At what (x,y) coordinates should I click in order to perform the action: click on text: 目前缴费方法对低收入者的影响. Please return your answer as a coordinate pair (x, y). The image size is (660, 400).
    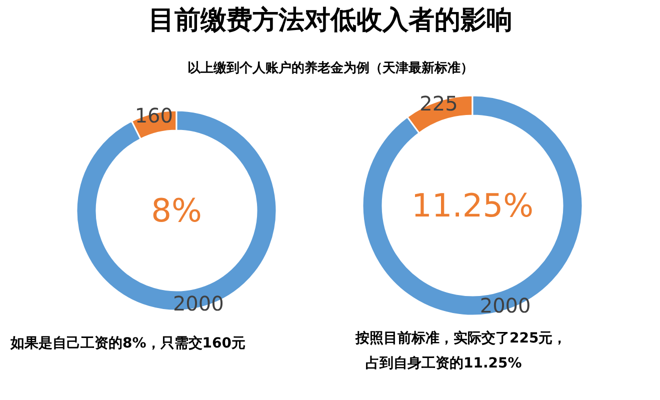
    Looking at the image, I should click on (330, 21).